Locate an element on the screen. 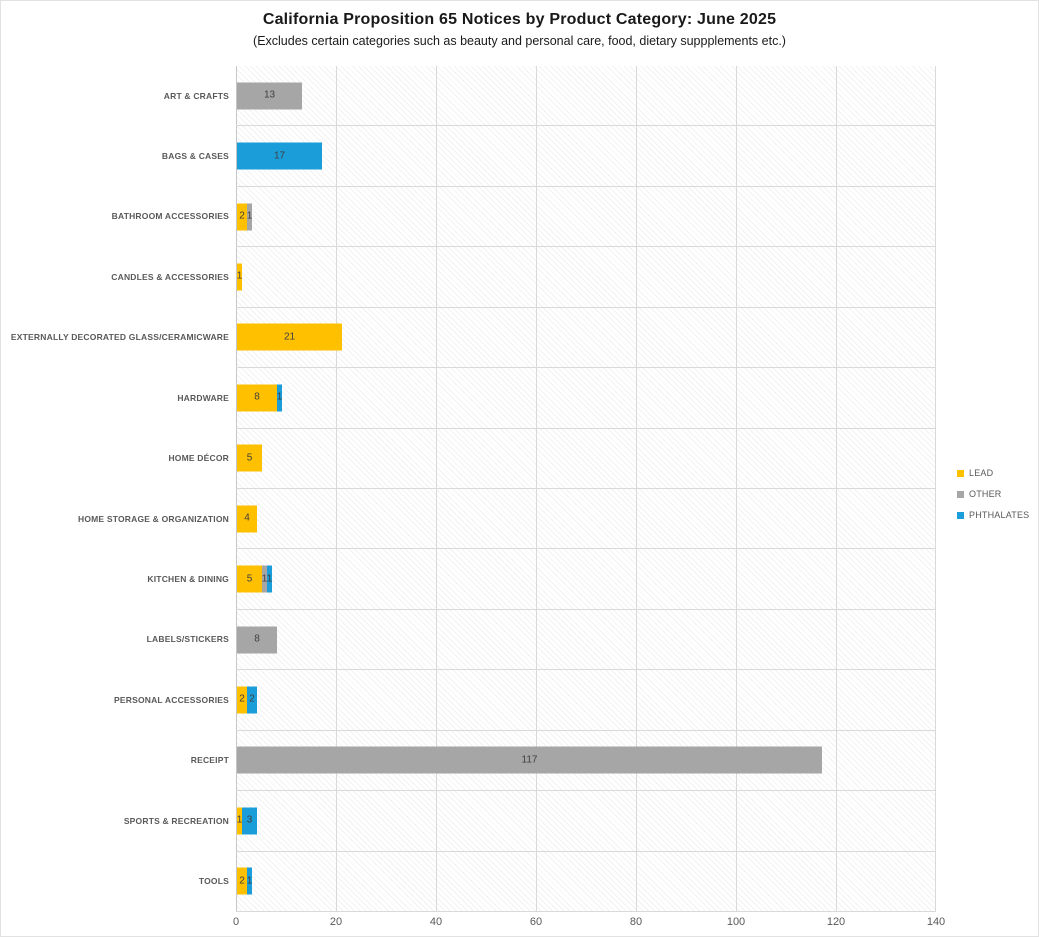 Image resolution: width=1039 pixels, height=937 pixels. data-label: 17 is located at coordinates (279, 156).